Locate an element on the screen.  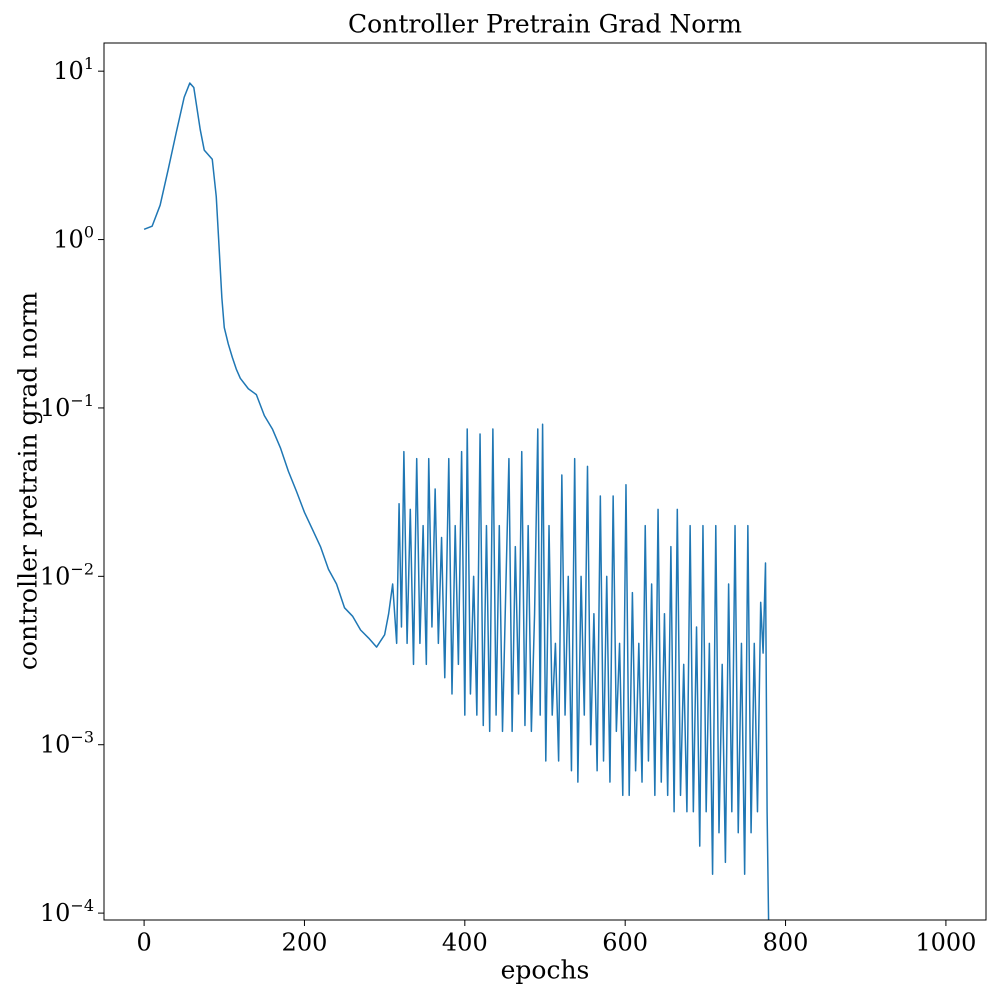
x-tick-label: 0 is located at coordinates (143, 943).